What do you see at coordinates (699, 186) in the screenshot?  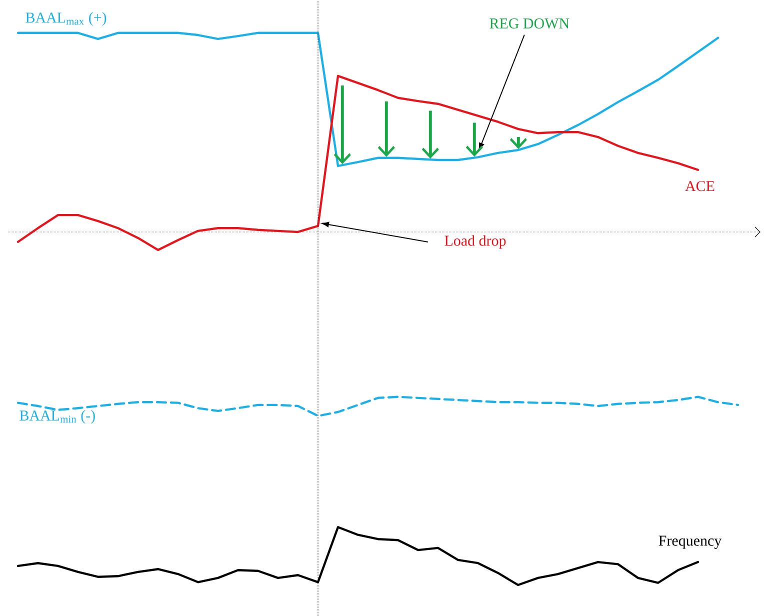 I see `series-label: ACE` at bounding box center [699, 186].